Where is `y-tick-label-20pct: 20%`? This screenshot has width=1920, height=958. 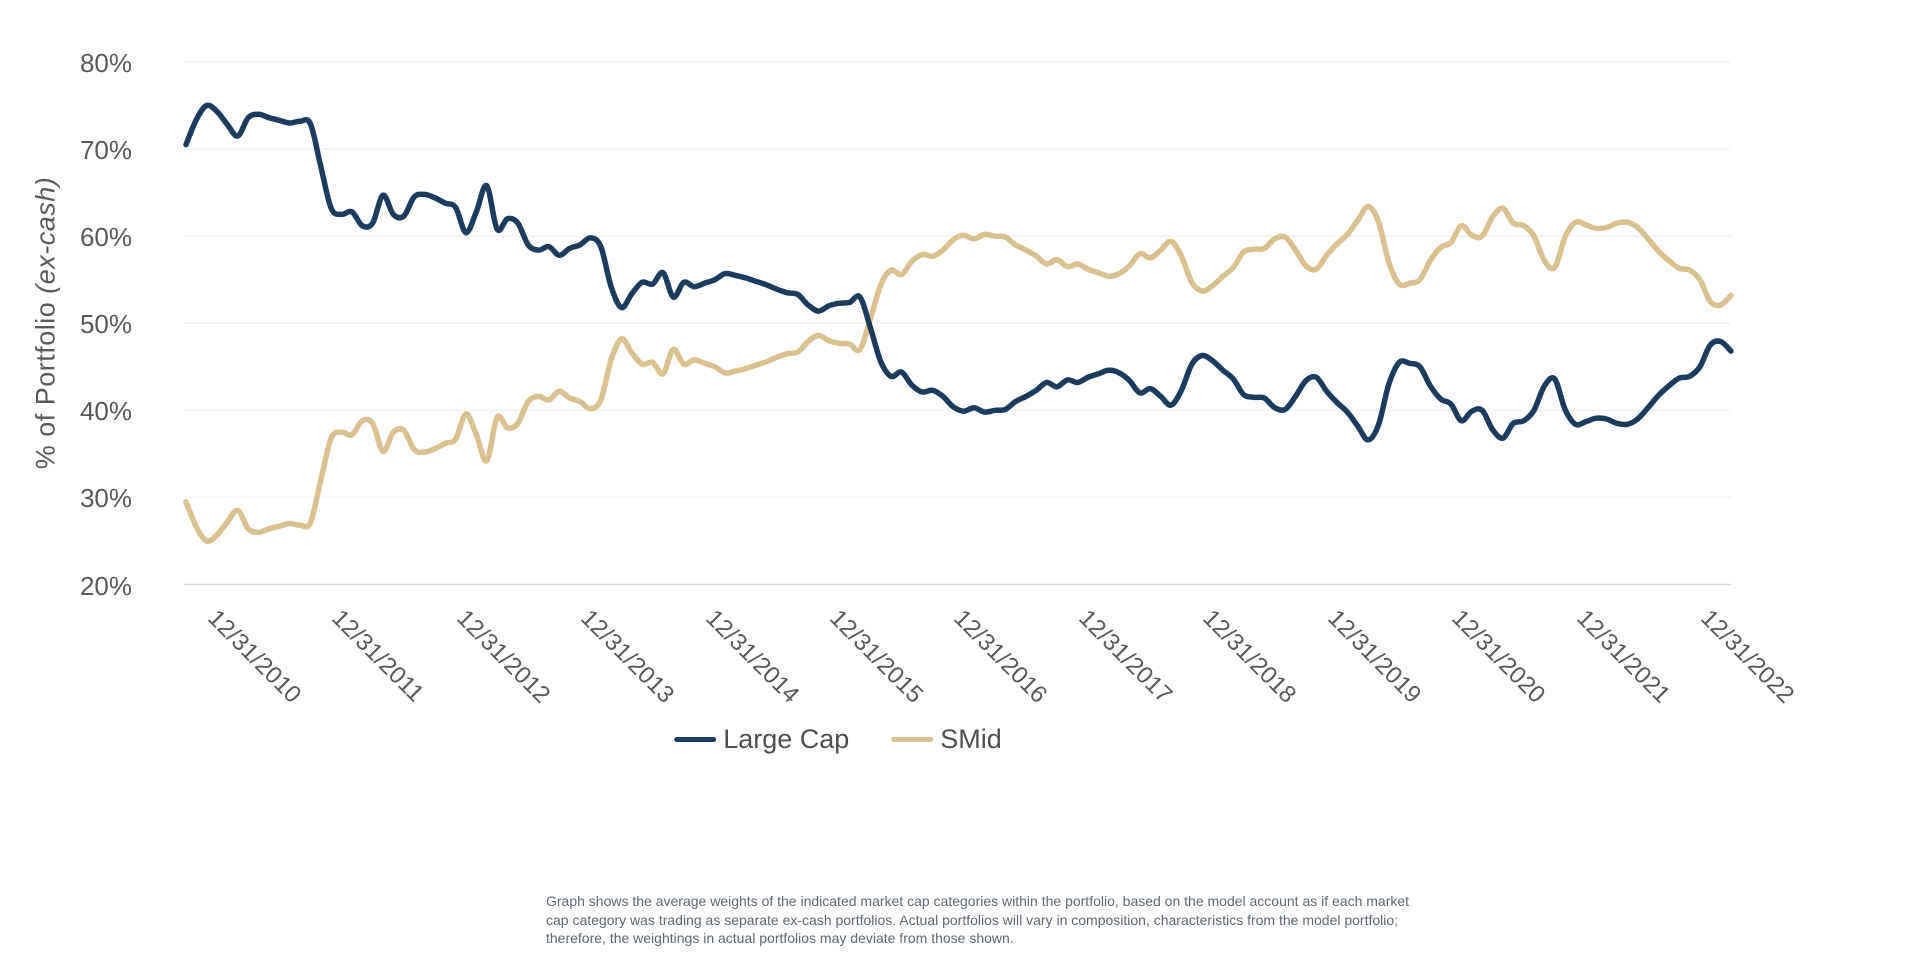 y-tick-label-20pct: 20% is located at coordinates (105, 585).